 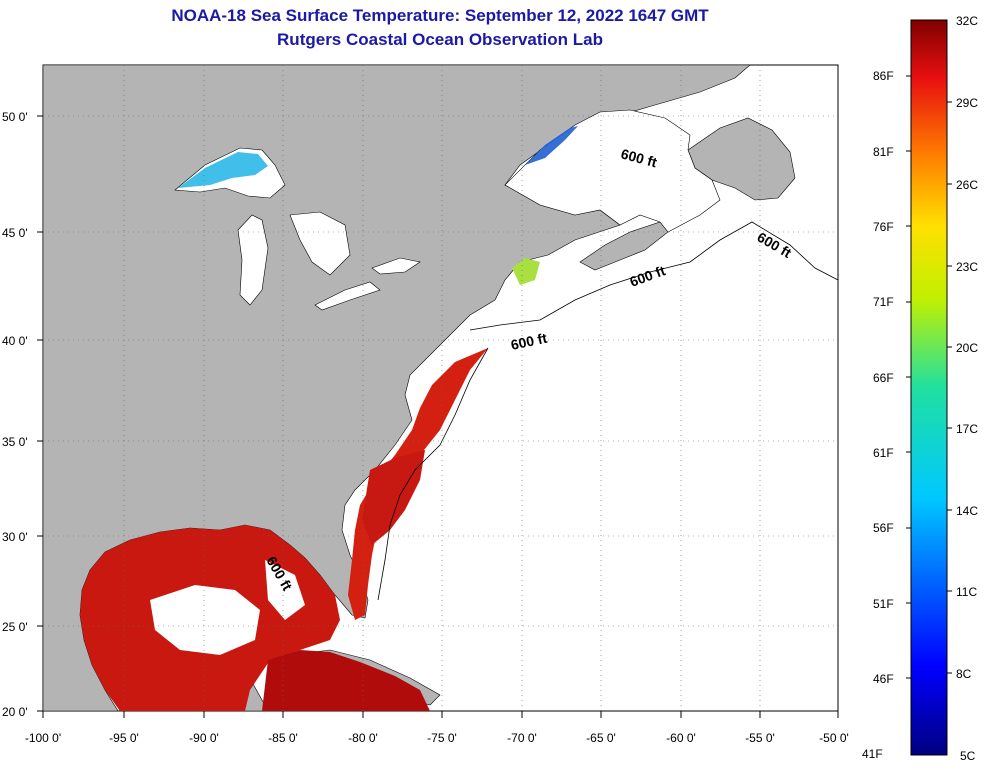 I want to click on depth-contour-600ft, so click(x=654, y=276).